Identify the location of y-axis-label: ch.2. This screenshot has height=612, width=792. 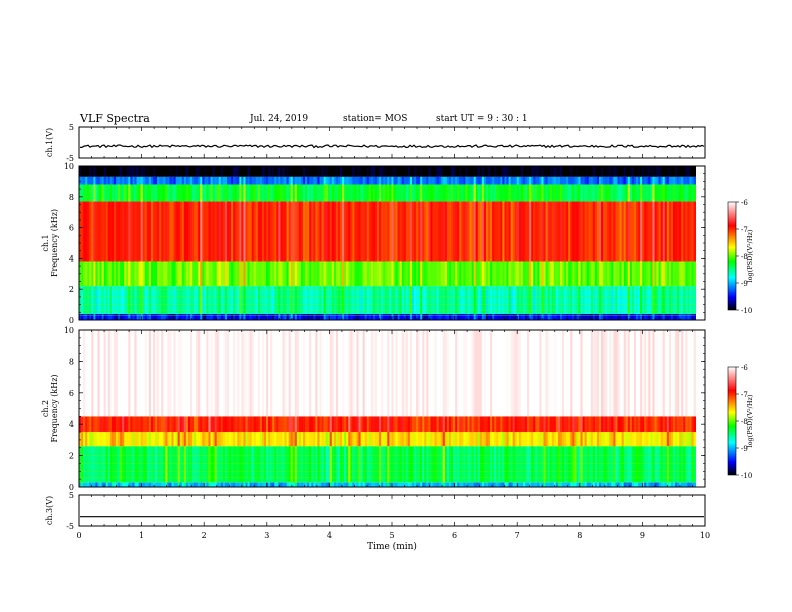
(45, 408).